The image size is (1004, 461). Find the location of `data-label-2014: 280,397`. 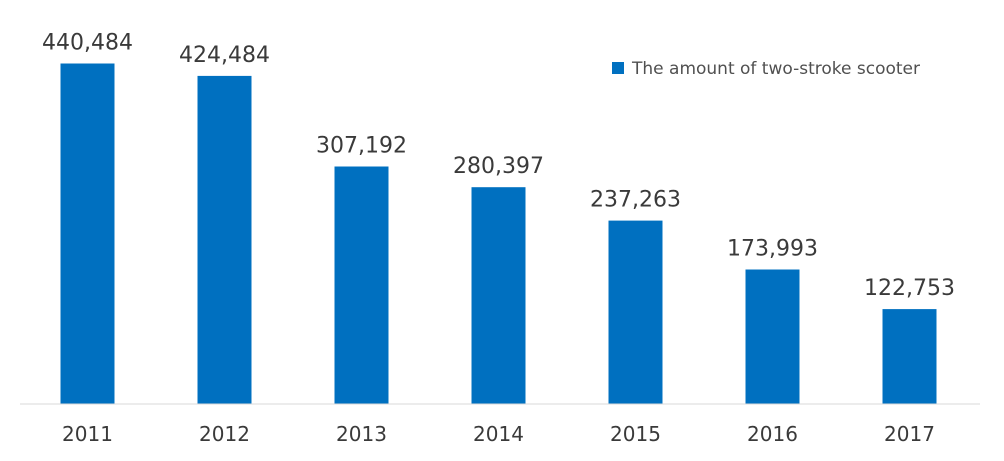

data-label-2014: 280,397 is located at coordinates (498, 166).